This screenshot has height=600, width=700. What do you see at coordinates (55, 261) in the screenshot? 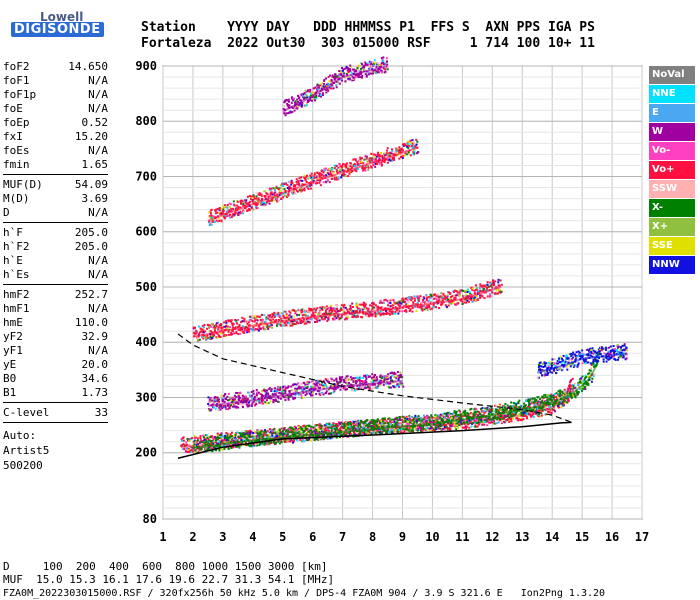
I see `param-row: h`E N/A` at bounding box center [55, 261].